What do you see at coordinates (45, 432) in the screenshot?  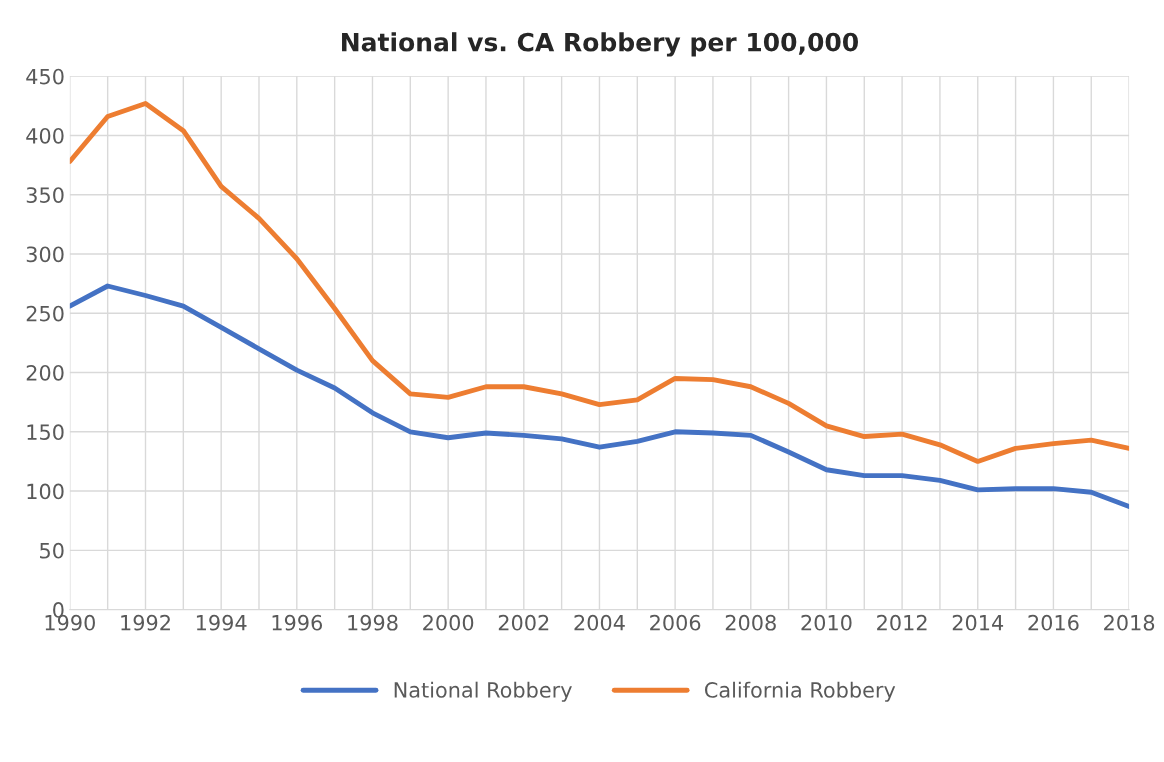 I see `y-tick-label: 150` at bounding box center [45, 432].